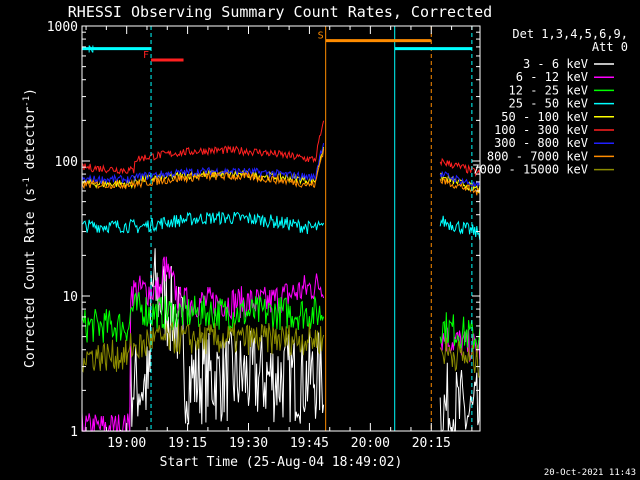 The height and width of the screenshot is (480, 640). Describe the element at coordinates (248, 443) in the screenshot. I see `x-tick-label: 19:30` at that location.